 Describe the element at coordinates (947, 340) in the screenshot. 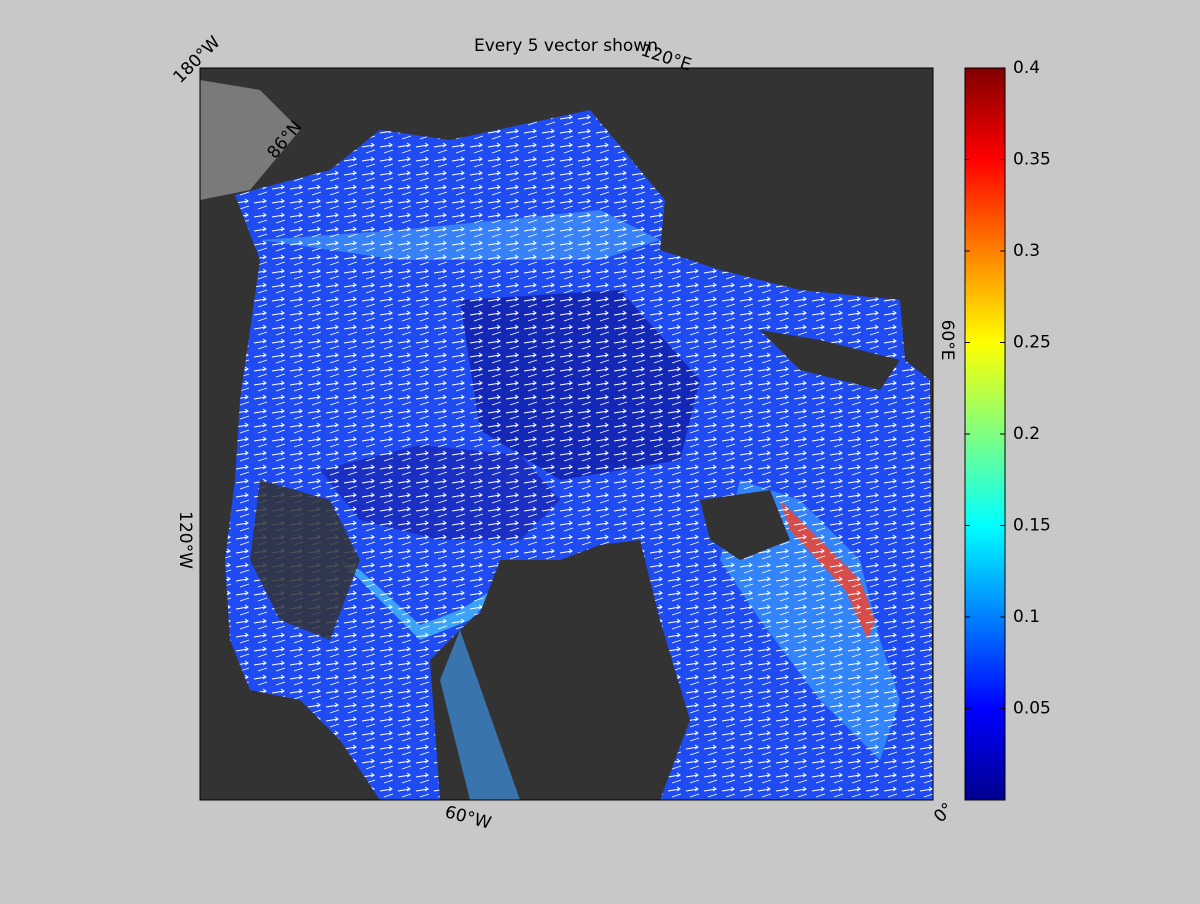

I see `graticule-label: 60°E` at that location.